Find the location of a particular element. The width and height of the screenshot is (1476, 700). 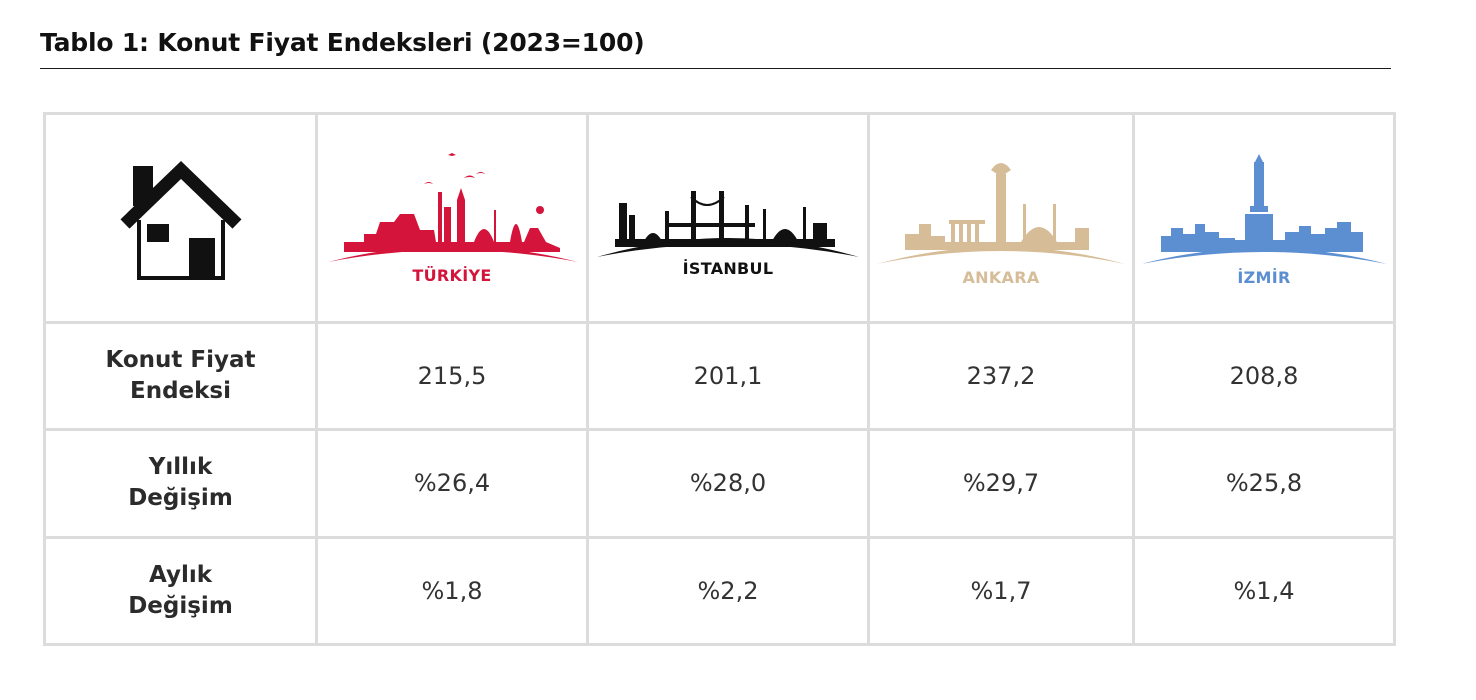

column-header-ankara: ANKARA is located at coordinates (1001, 218).